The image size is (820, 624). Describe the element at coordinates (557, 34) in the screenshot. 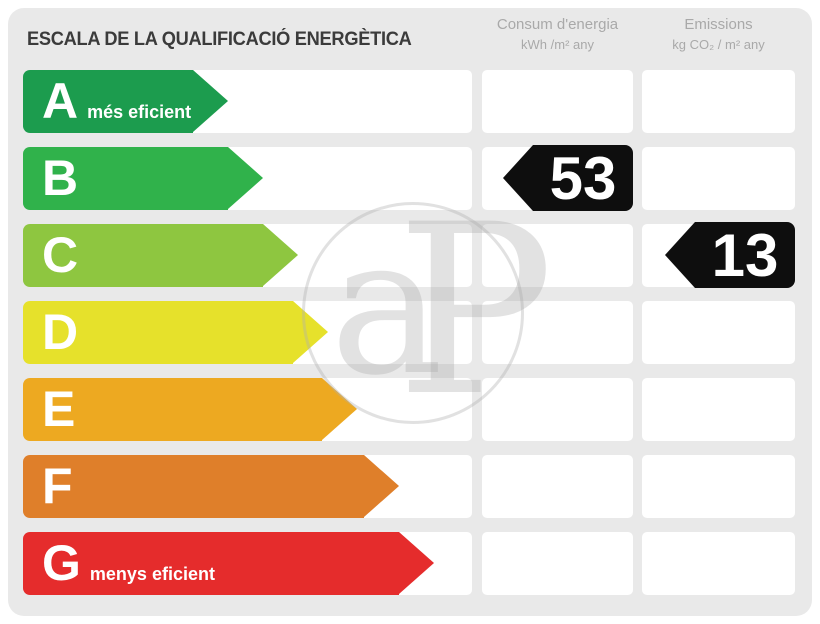

I see `column-header-consum: Consum d'energia kWh /m² any` at that location.